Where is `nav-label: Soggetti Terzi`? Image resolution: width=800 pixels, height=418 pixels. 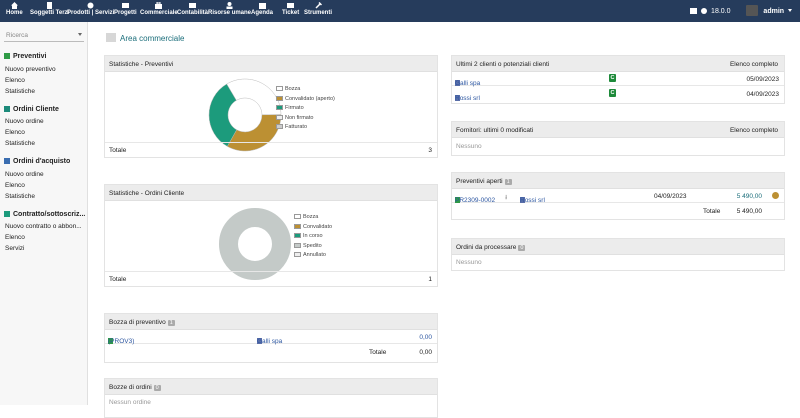
nav-label: Soggetti Terzi is located at coordinates (50, 13).